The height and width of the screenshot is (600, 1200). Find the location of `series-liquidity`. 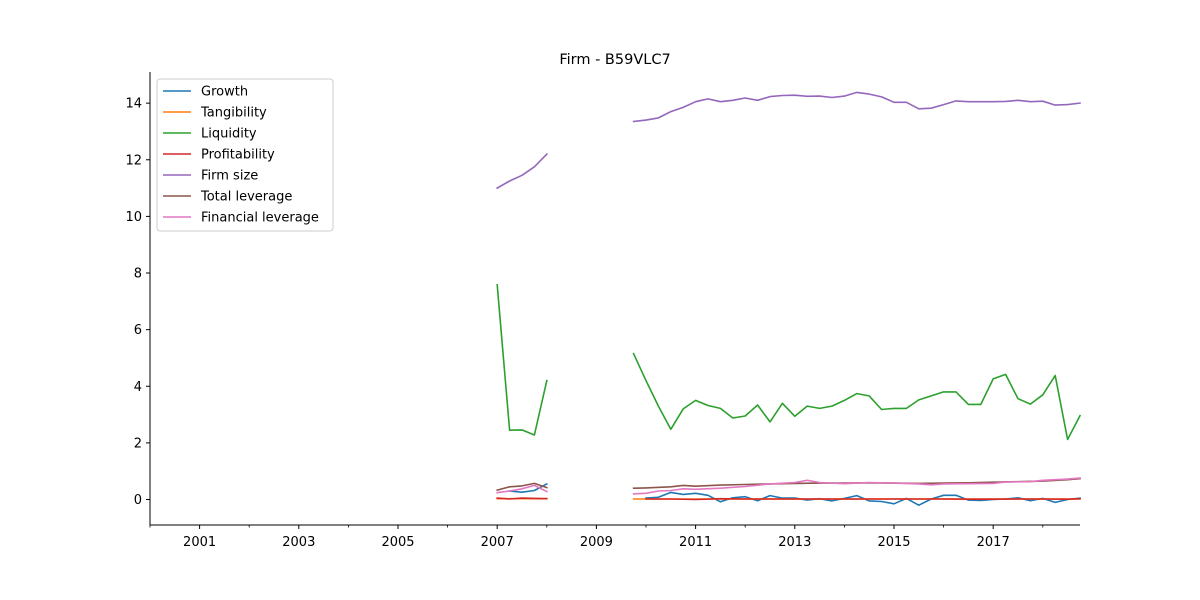

series-liquidity is located at coordinates (789, 362).